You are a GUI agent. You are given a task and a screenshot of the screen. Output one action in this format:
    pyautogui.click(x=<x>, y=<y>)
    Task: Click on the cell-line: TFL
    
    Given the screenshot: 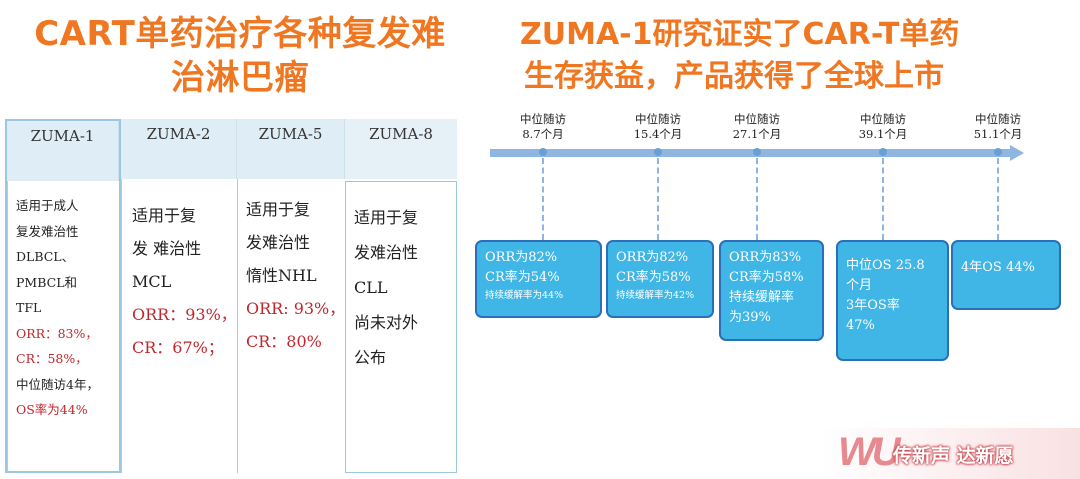 What is the action you would take?
    pyautogui.click(x=29, y=307)
    